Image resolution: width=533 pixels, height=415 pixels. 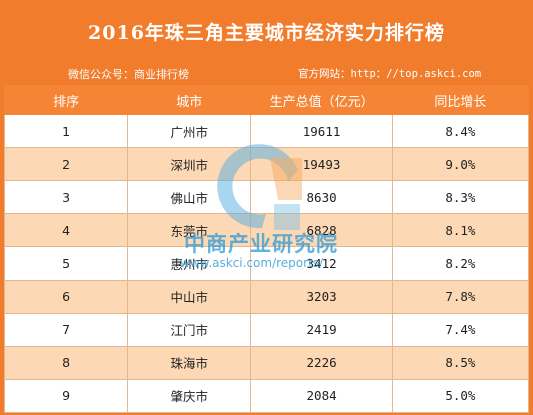 What do you see at coordinates (66, 396) in the screenshot?
I see `rank-cell: 9` at bounding box center [66, 396].